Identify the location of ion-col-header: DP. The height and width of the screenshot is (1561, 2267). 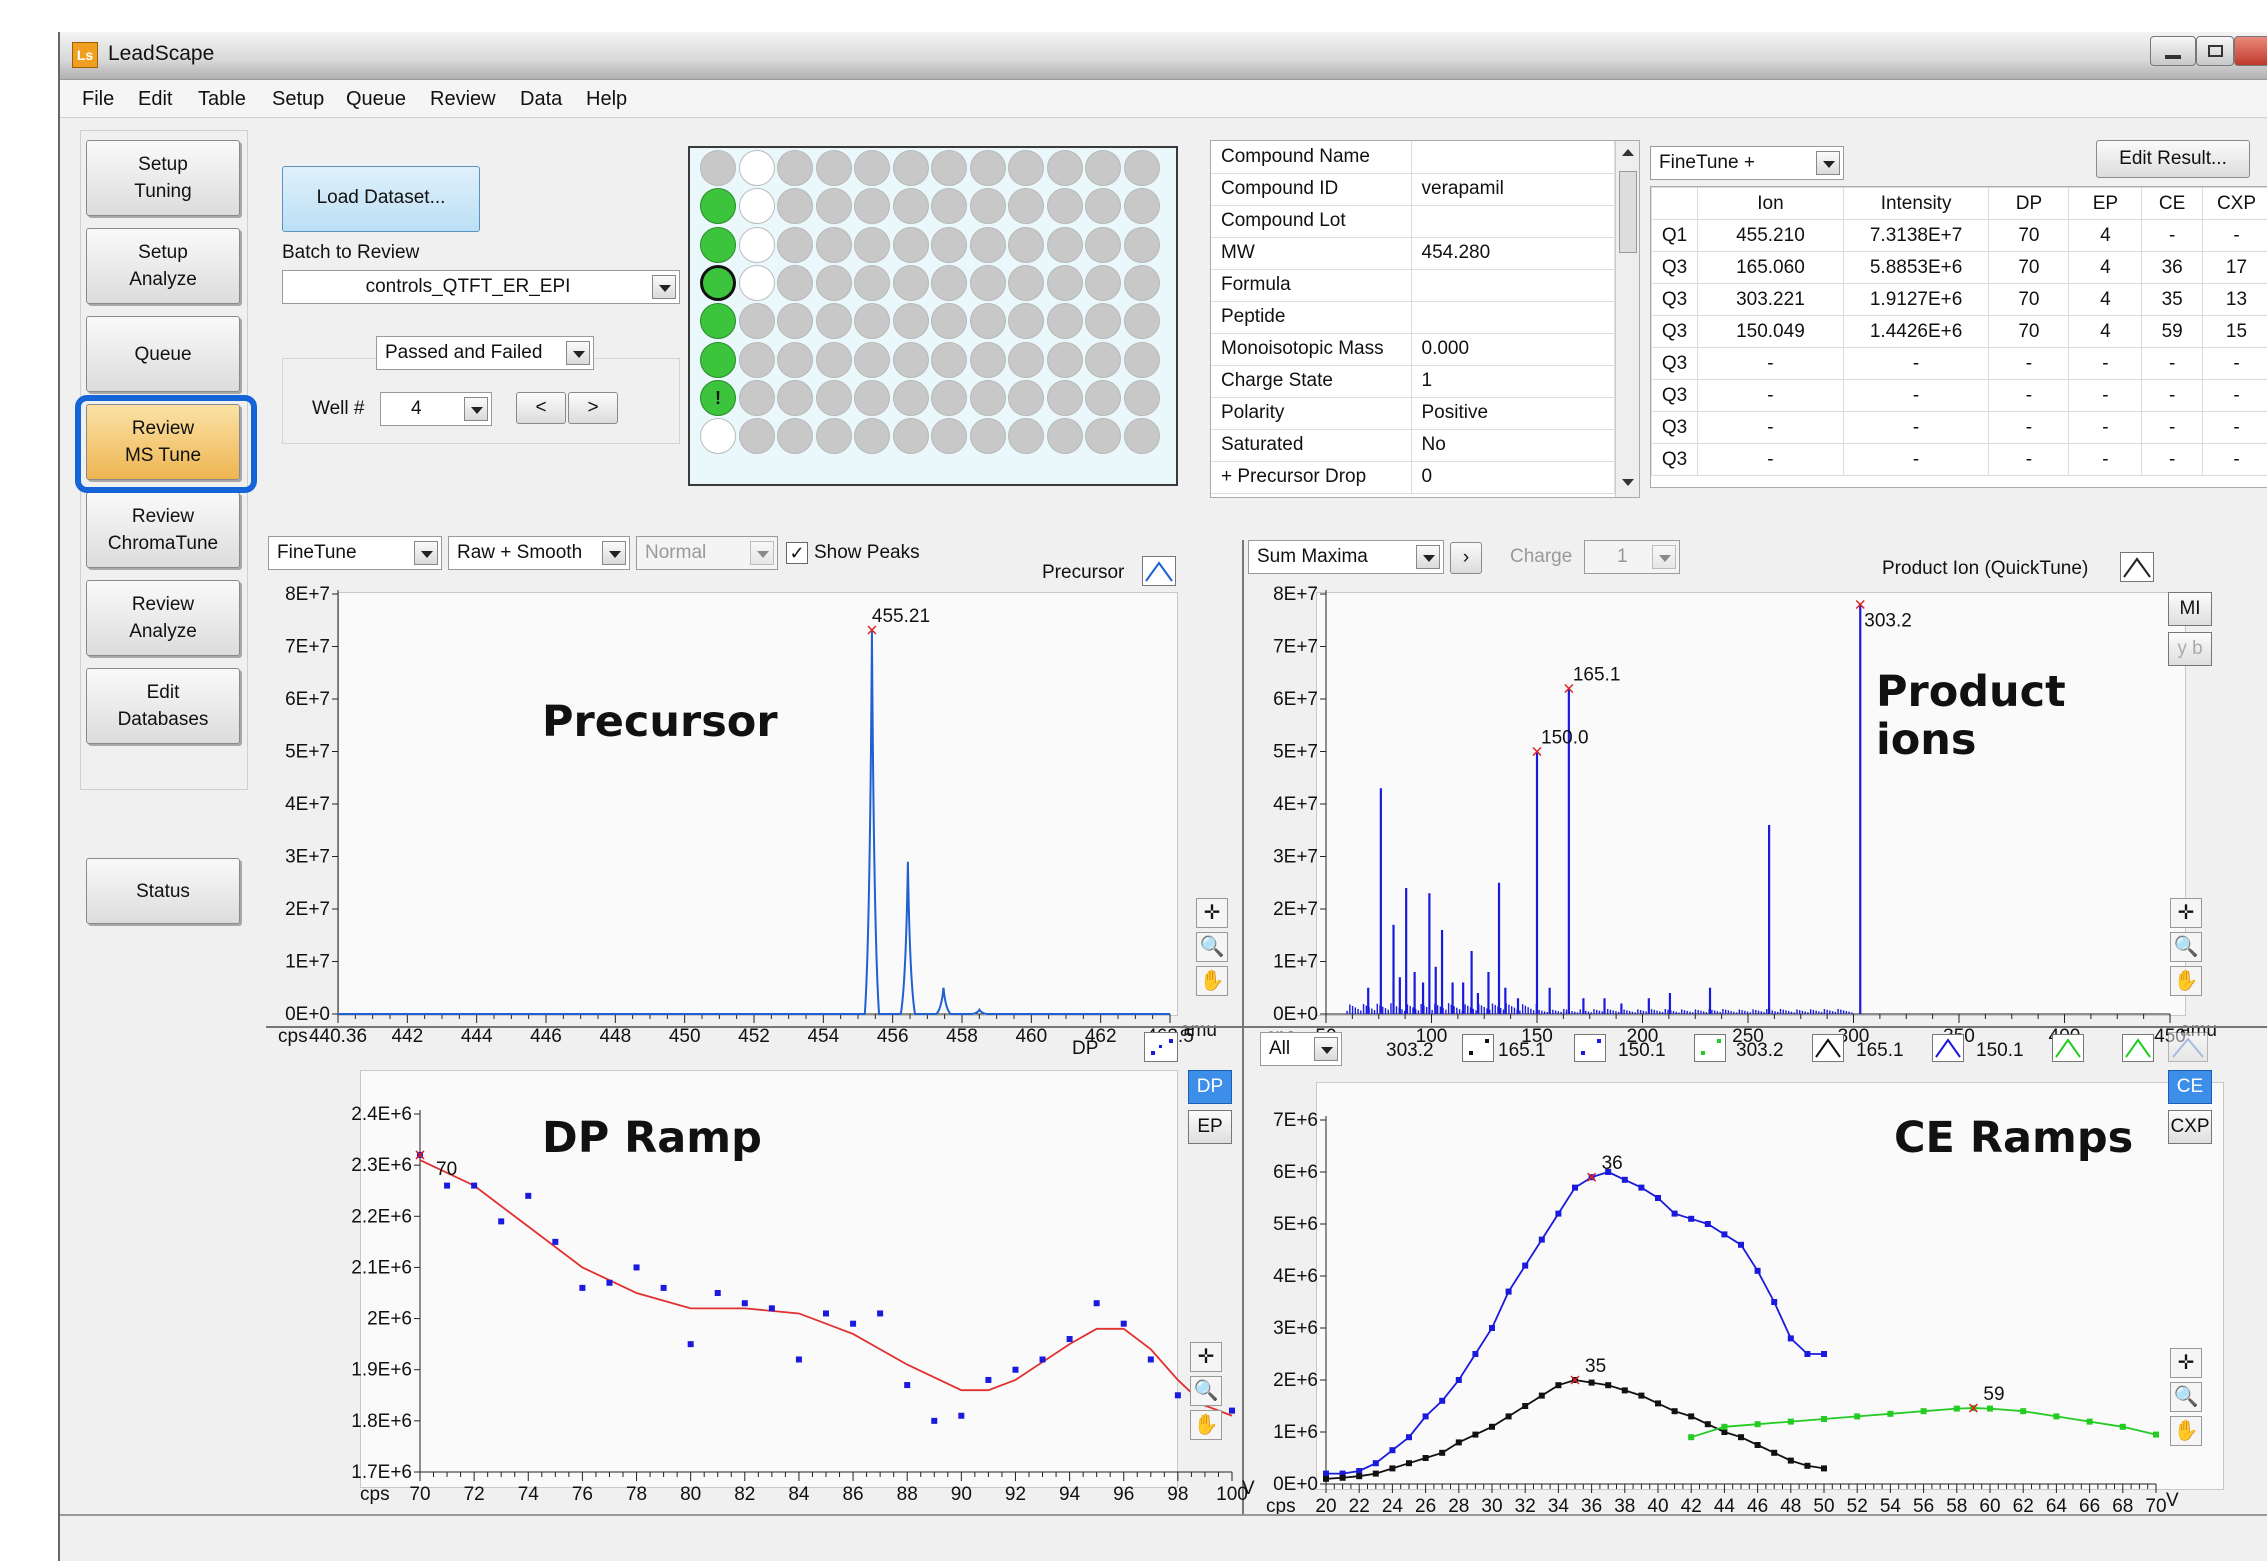
(2029, 203).